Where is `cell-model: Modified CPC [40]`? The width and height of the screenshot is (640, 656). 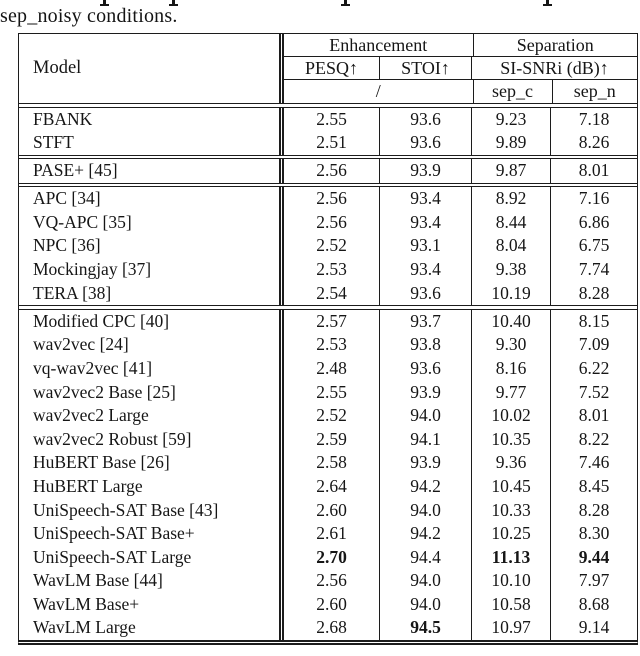
cell-model: Modified CPC [40] is located at coordinates (151, 321).